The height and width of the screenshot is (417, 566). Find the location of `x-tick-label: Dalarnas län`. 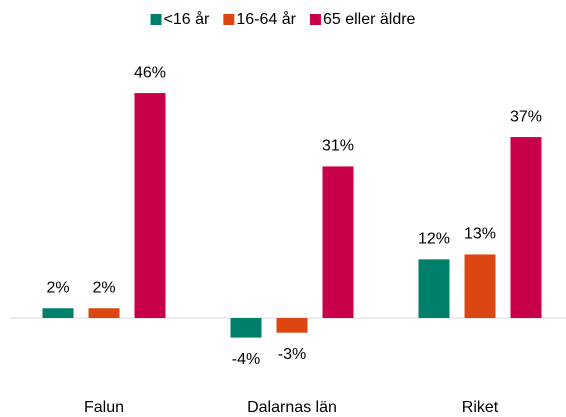

x-tick-label: Dalarnas län is located at coordinates (292, 407).